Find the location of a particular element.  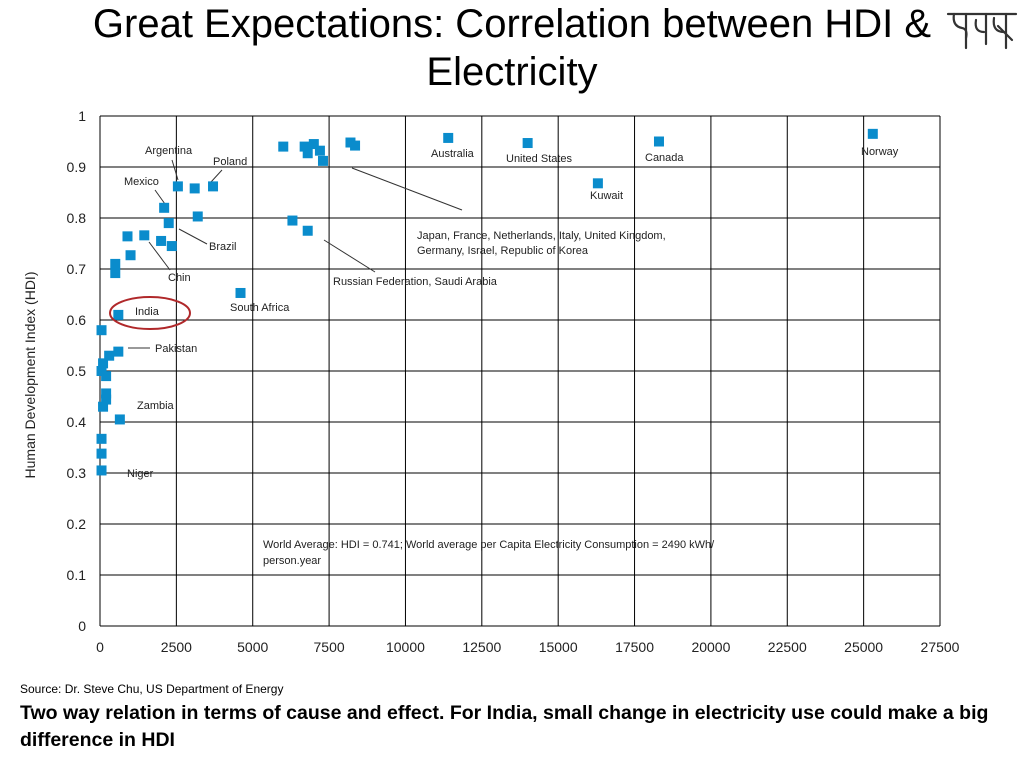

y-tick-label: 0.4 is located at coordinates (77, 422).